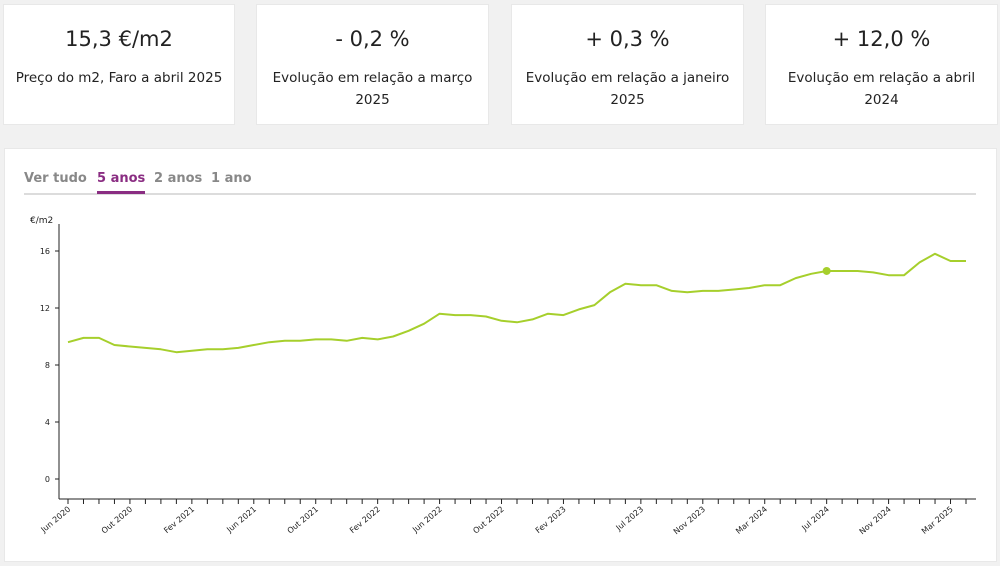 This screenshot has width=1000, height=566. What do you see at coordinates (826, 270) in the screenshot?
I see `highlighted-data-point` at bounding box center [826, 270].